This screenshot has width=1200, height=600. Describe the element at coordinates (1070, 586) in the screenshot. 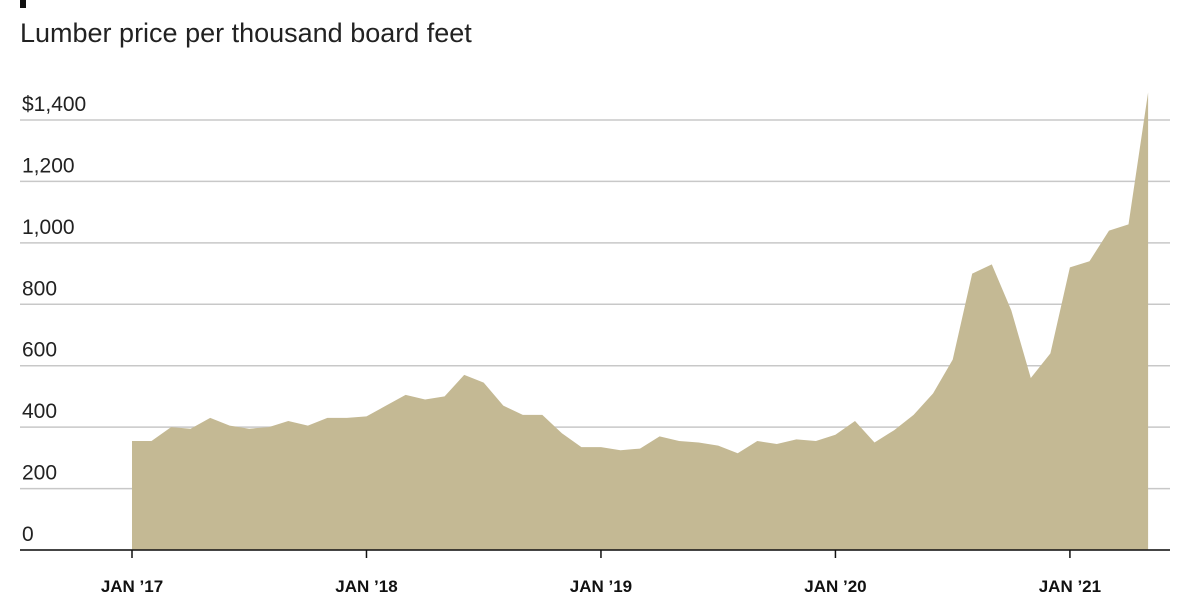

I see `x-tick-label: JAN ’21` at that location.